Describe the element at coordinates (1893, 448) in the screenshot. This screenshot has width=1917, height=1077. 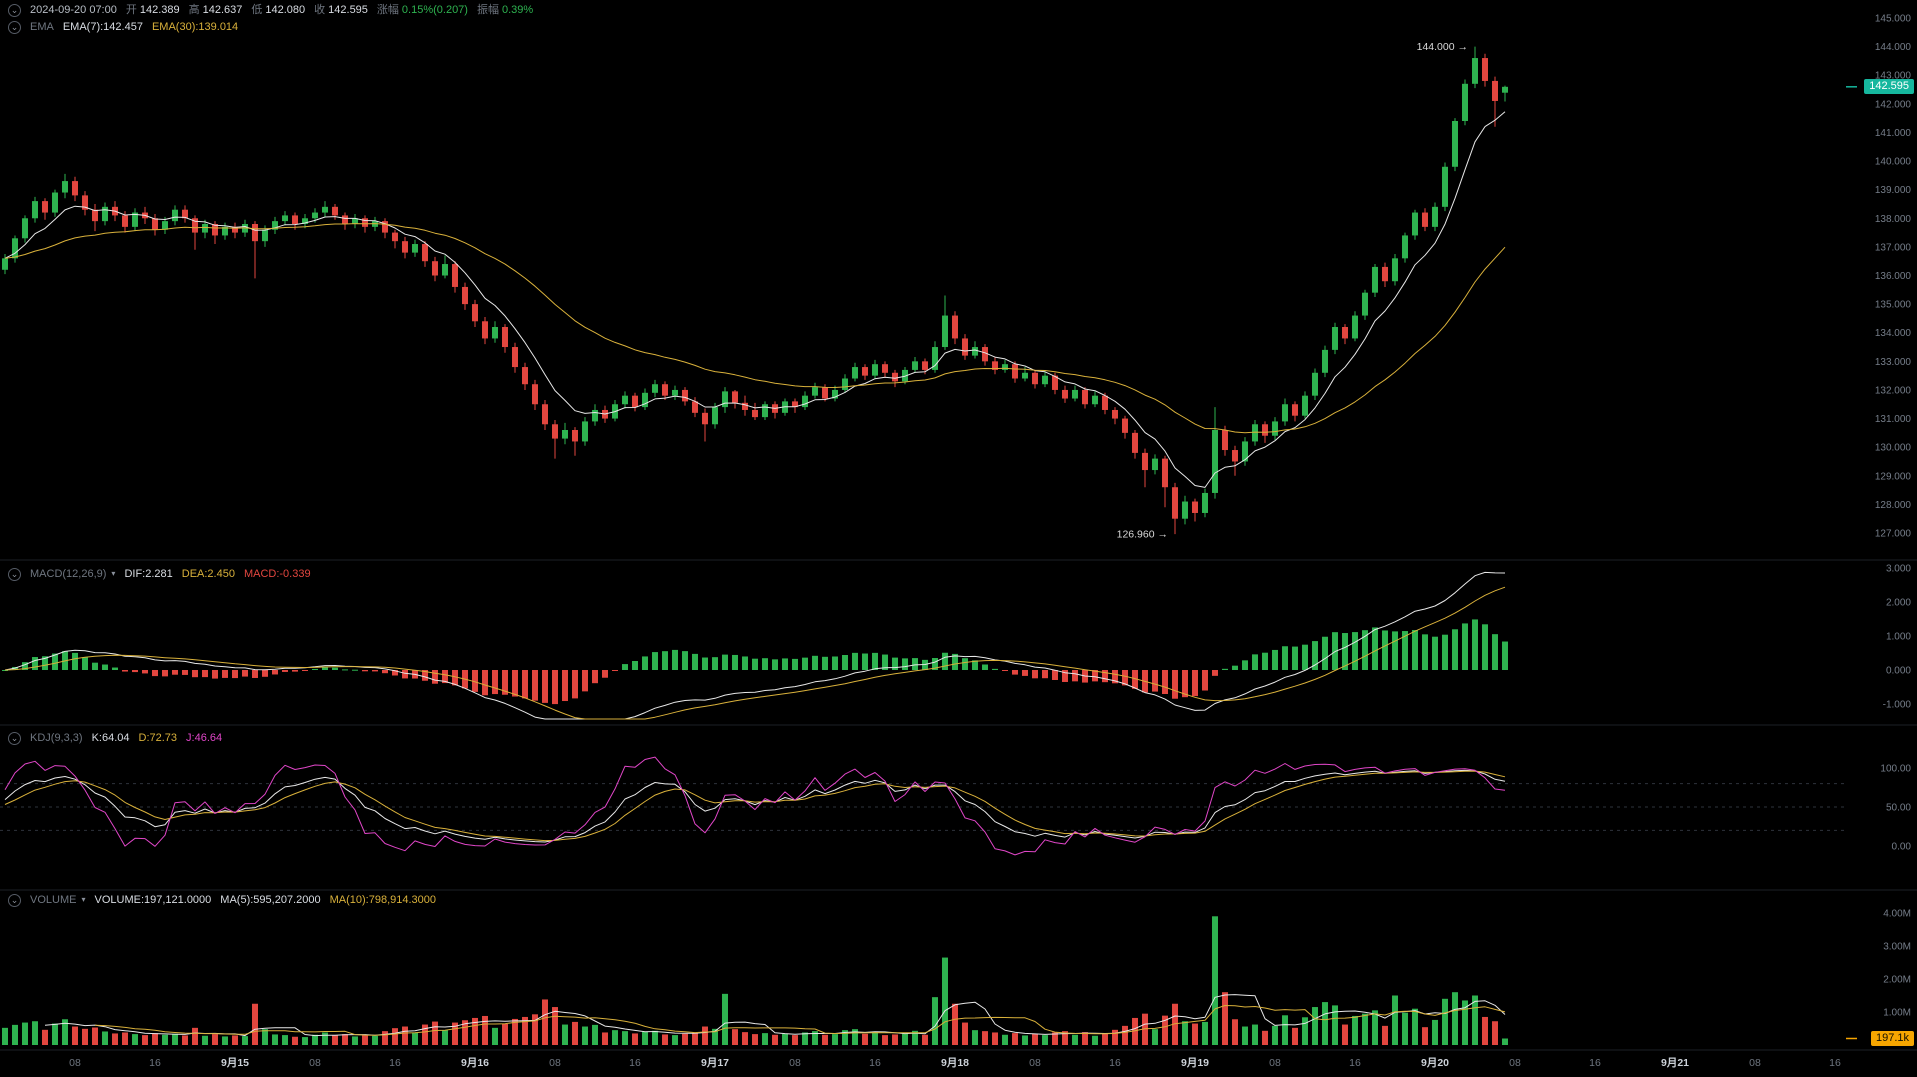
I see `svg-text: 130.000` at that location.